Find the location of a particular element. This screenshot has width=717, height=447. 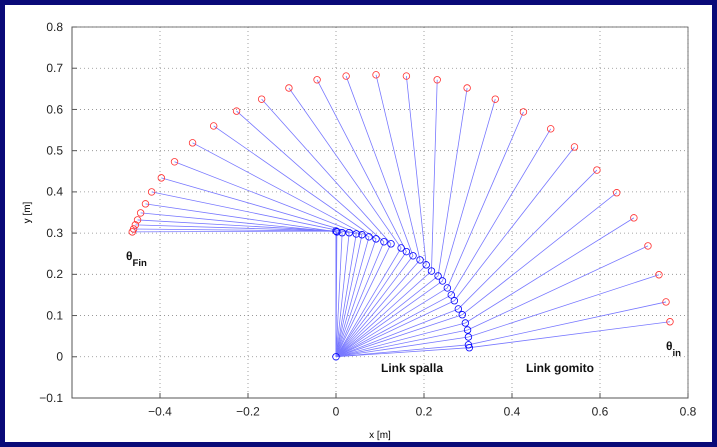

y-axis-title: y [m] is located at coordinates (27, 212).